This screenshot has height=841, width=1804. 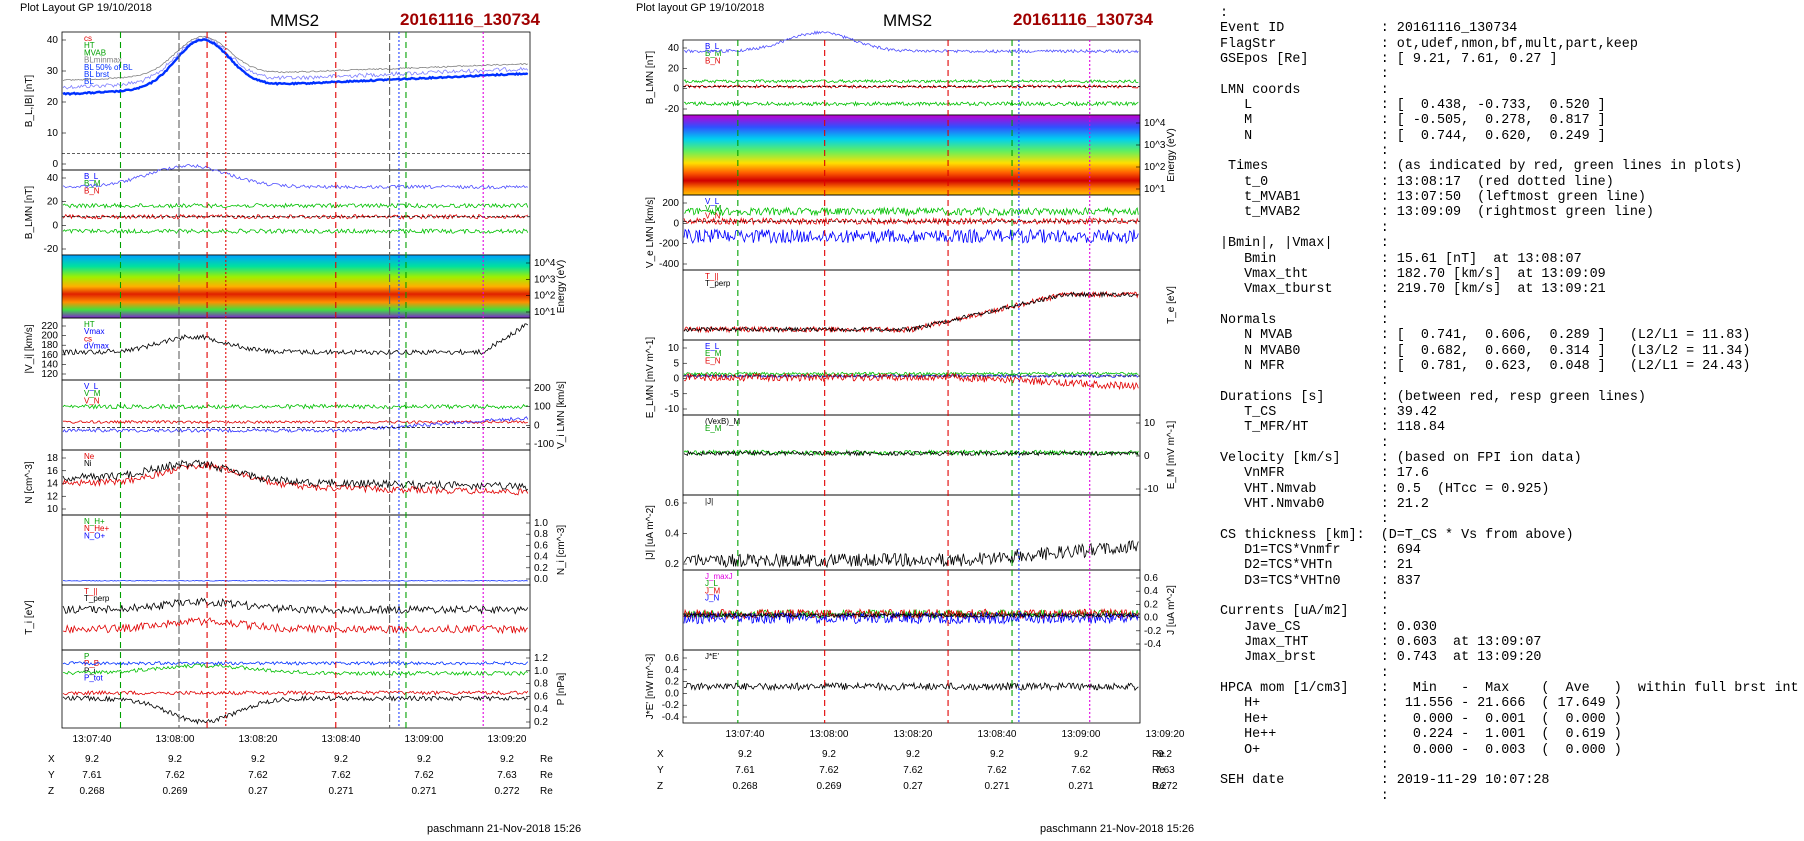 I want to click on axis-tick-label: 100, so click(x=542, y=407).